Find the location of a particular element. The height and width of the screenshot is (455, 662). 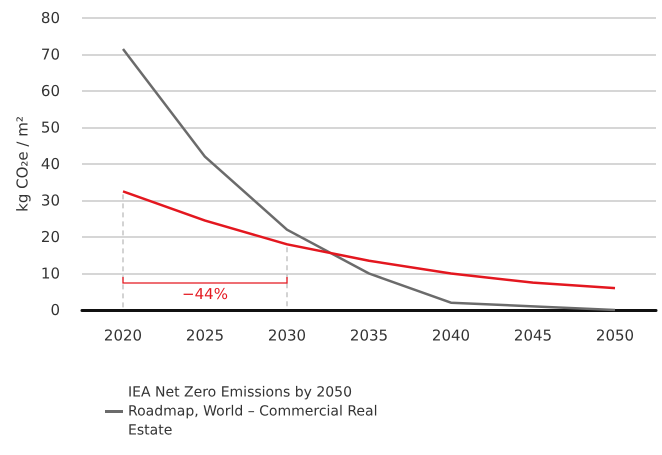

y-tick-label: 60 is located at coordinates (50, 91).